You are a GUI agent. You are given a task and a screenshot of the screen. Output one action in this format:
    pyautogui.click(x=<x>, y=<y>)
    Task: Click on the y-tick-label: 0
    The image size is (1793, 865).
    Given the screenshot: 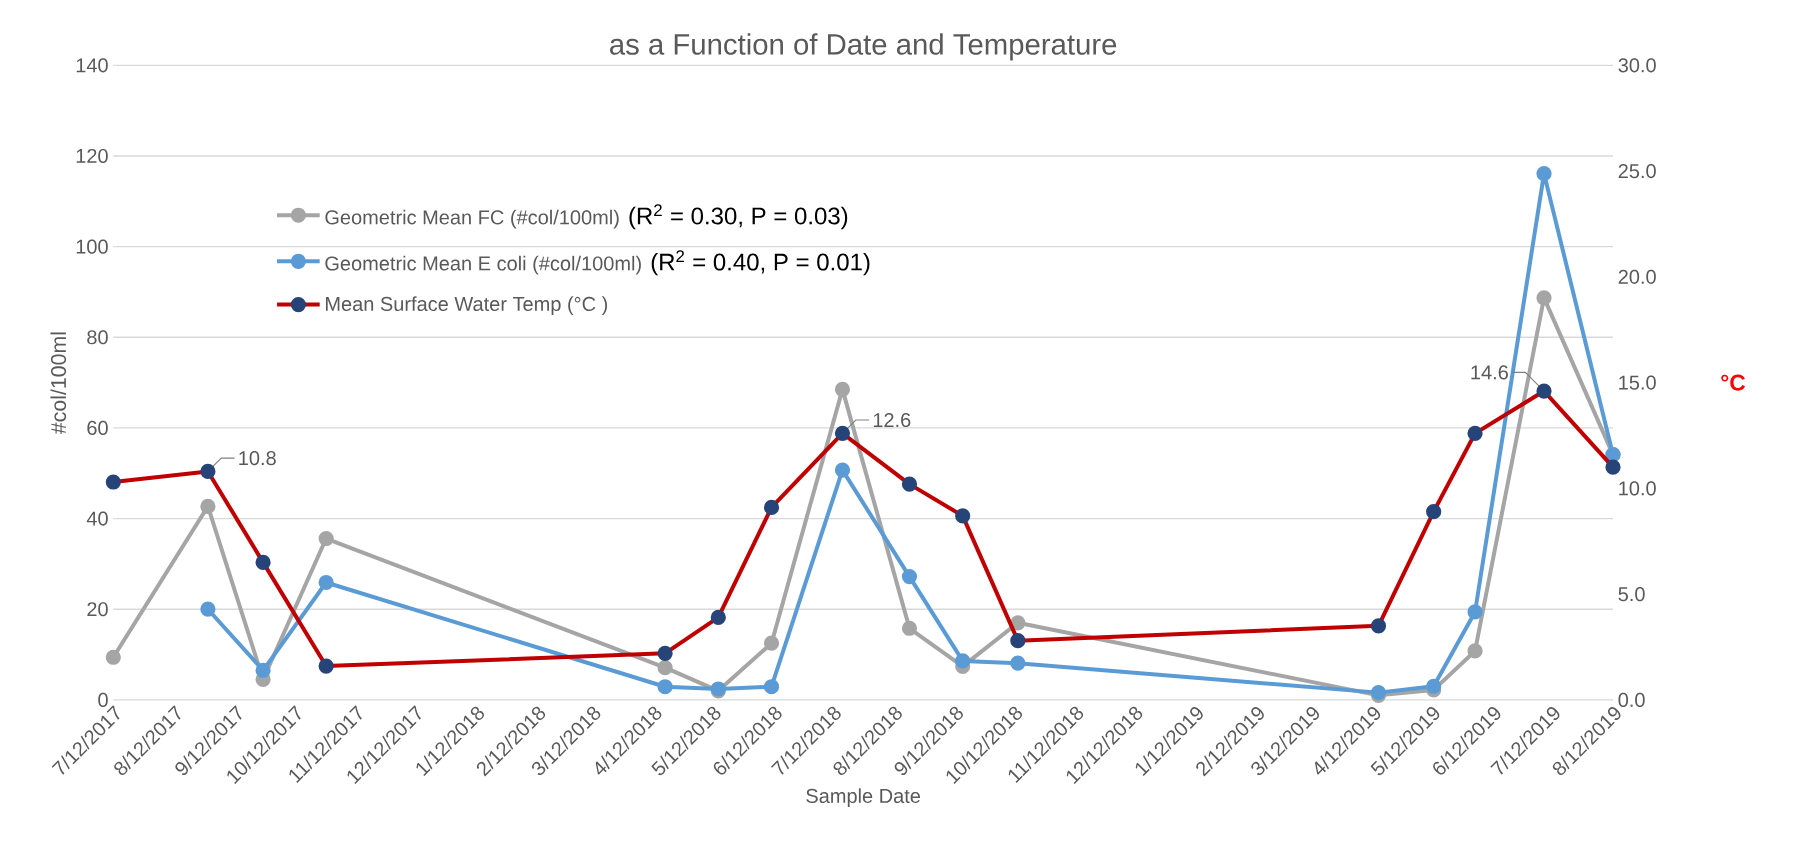 What is the action you would take?
    pyautogui.click(x=103, y=699)
    